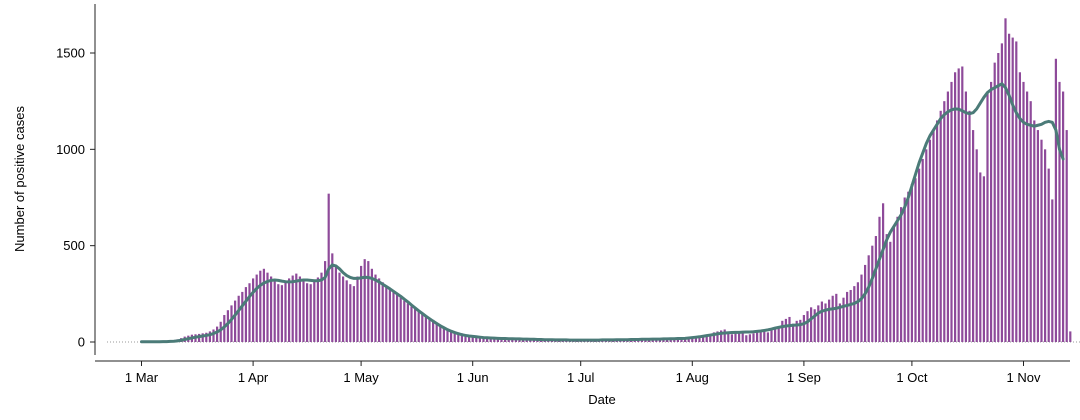  Describe the element at coordinates (581, 377) in the screenshot. I see `x-tick-label: 1 Jul` at that location.